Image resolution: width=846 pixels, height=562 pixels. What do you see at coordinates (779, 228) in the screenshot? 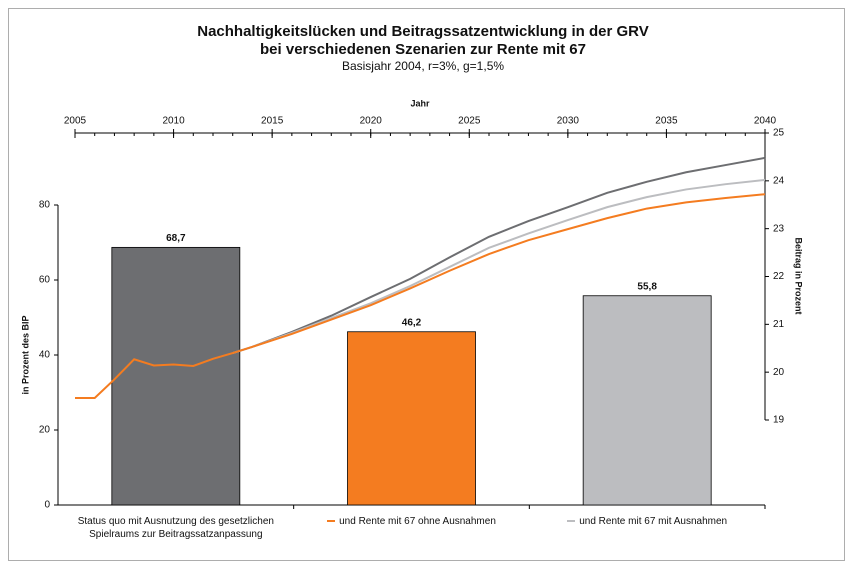
I see `y2-tick-label: 23` at bounding box center [779, 228].